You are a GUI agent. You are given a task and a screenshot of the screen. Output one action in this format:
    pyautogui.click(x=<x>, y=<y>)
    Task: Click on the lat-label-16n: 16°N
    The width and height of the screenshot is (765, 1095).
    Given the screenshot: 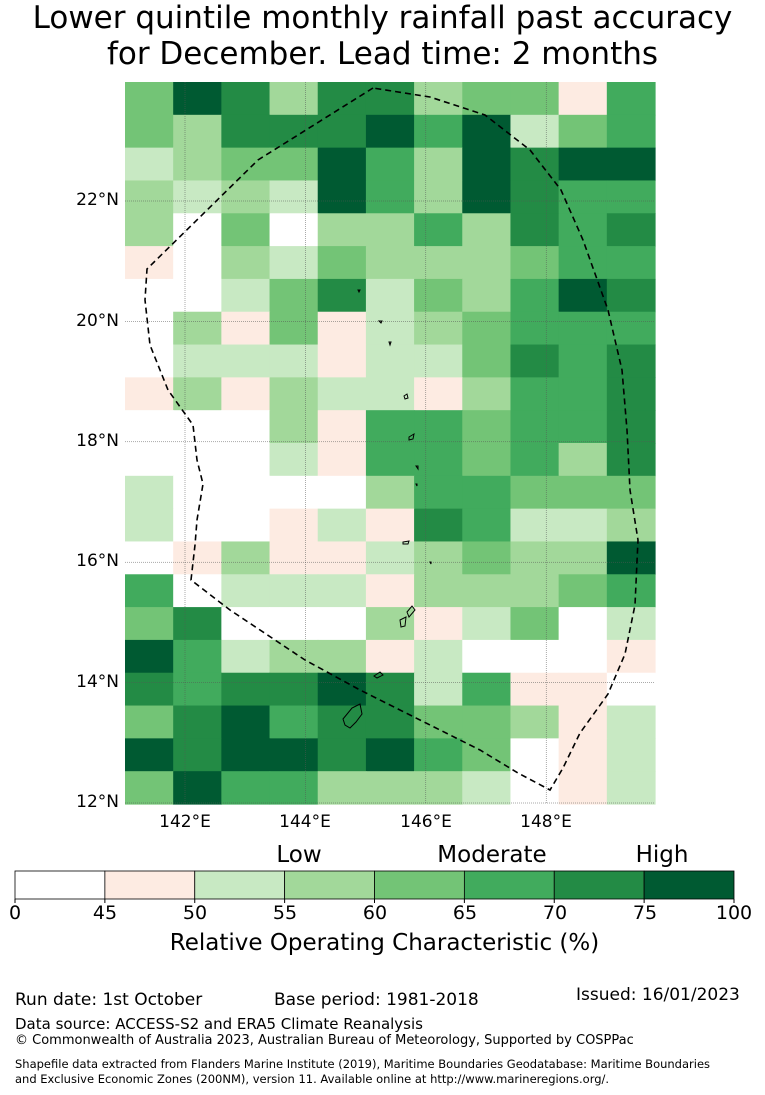 What is the action you would take?
    pyautogui.click(x=97, y=561)
    